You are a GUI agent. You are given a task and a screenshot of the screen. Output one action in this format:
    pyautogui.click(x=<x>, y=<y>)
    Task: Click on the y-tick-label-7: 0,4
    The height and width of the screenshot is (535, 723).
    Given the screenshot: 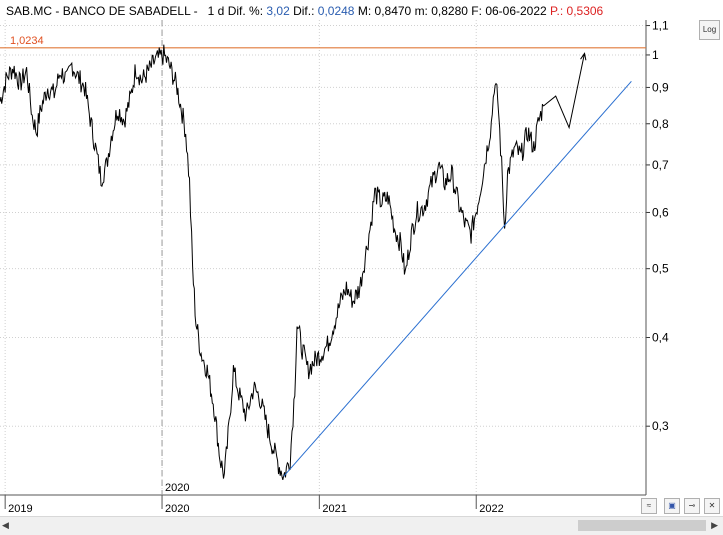 What is the action you would take?
    pyautogui.click(x=660, y=337)
    